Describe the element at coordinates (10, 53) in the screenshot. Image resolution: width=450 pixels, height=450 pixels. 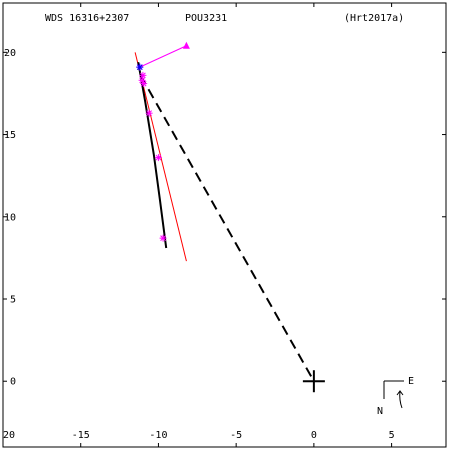
I see `y-tick-label: 20` at that location.